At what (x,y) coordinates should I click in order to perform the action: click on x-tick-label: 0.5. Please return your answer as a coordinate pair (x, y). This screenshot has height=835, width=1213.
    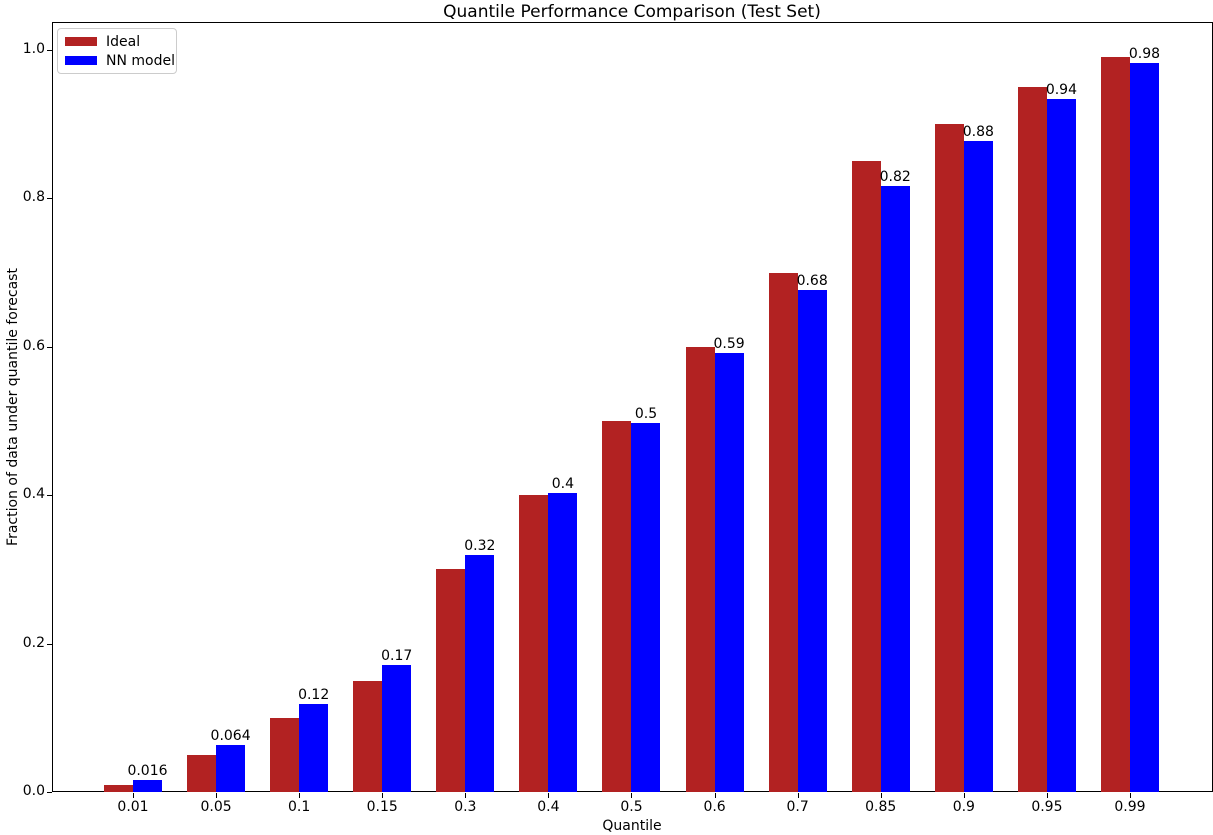
    Looking at the image, I should click on (631, 807).